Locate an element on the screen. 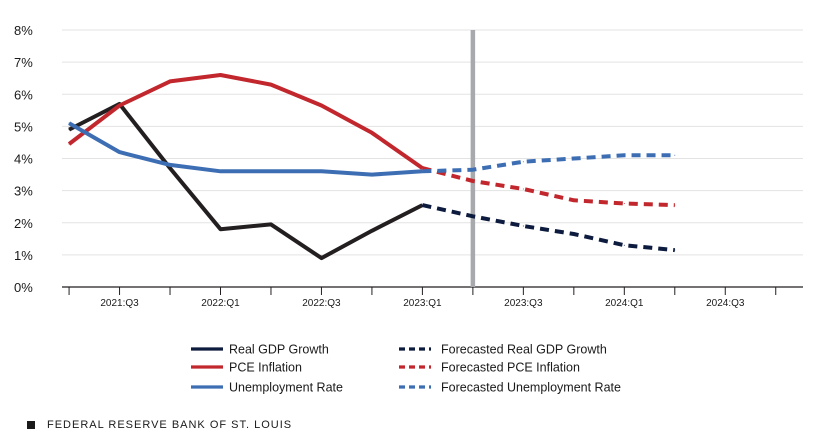 The image size is (825, 447). legend-label: Forecasted PCE Inflation is located at coordinates (510, 368).